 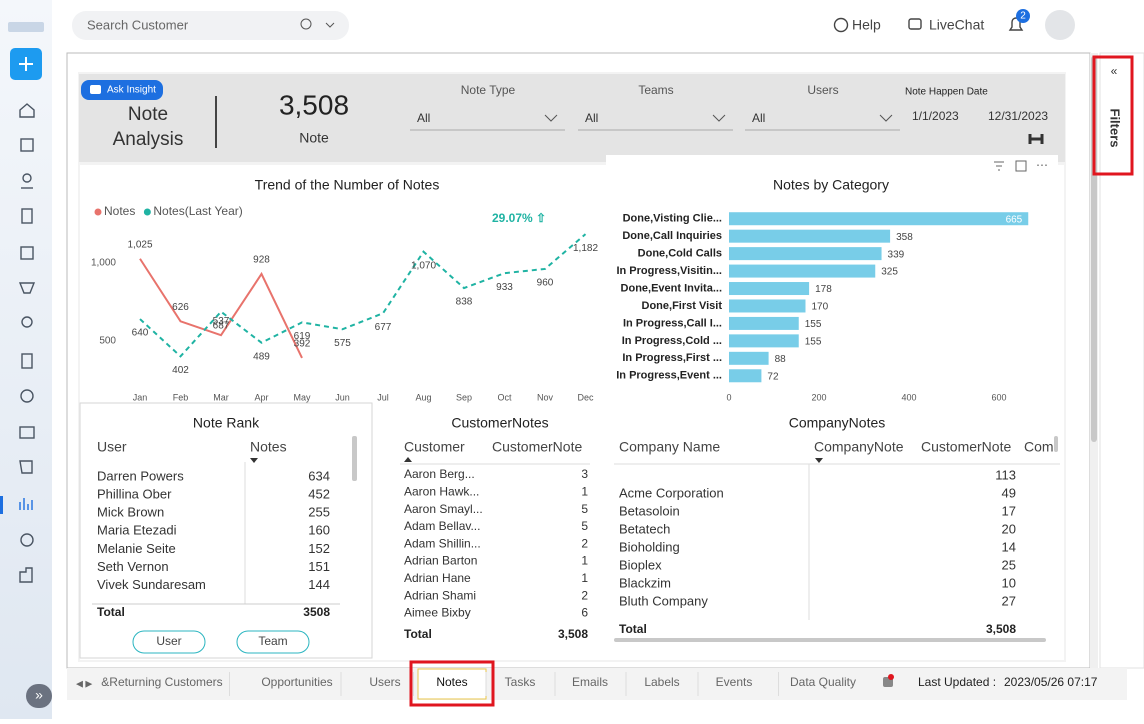 What do you see at coordinates (1009, 546) in the screenshot?
I see `cell: 14` at bounding box center [1009, 546].